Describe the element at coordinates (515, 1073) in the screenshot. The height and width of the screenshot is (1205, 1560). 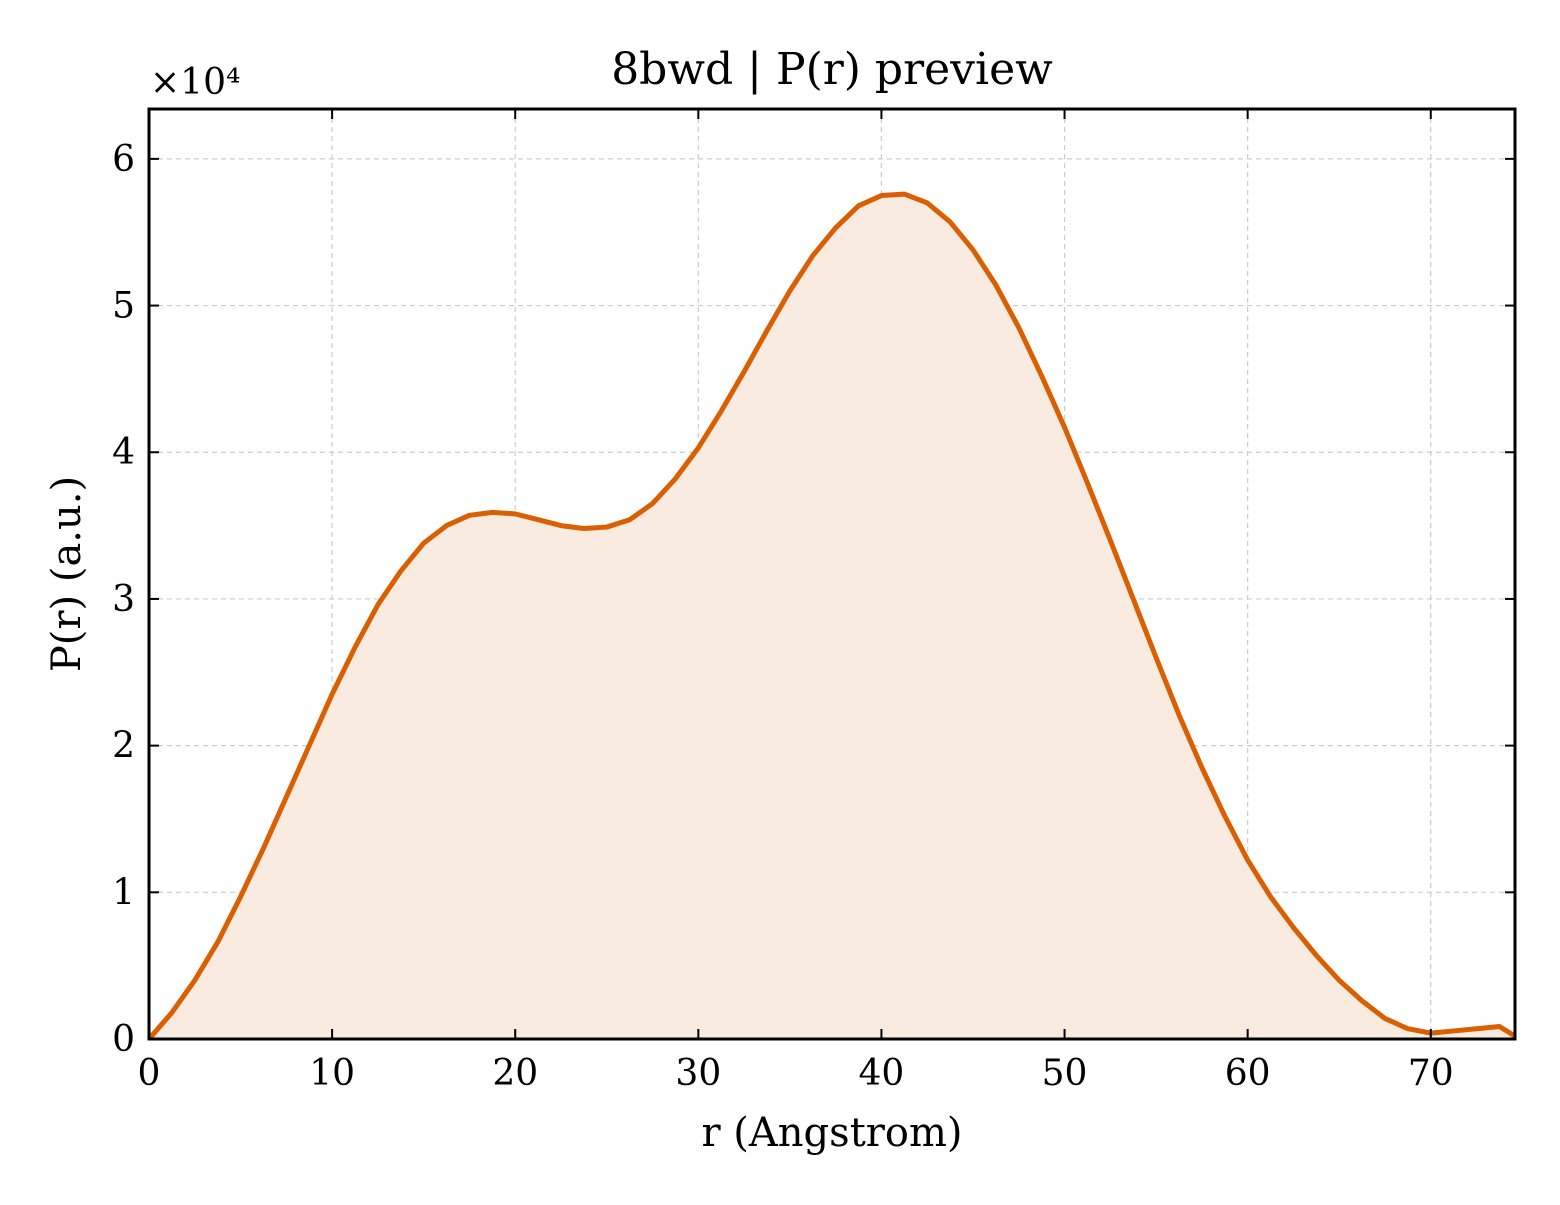
I see `x-tick-label: 20` at that location.